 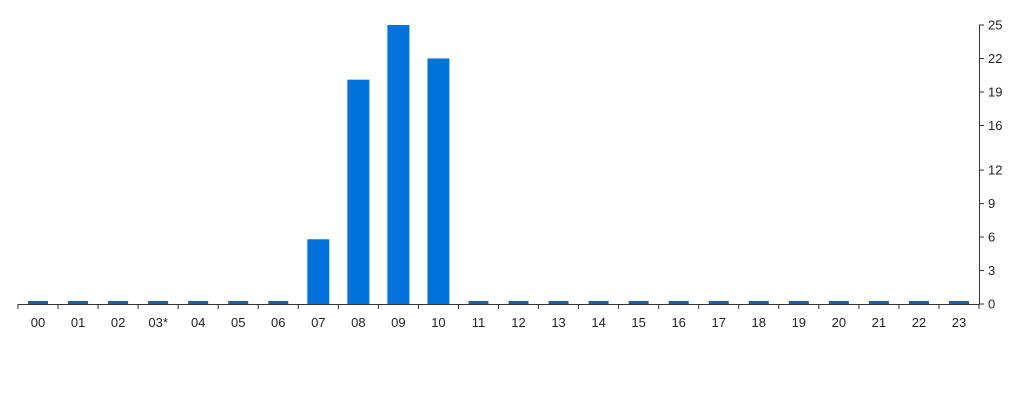 What do you see at coordinates (718, 322) in the screenshot?
I see `x-tick-label: 17` at bounding box center [718, 322].